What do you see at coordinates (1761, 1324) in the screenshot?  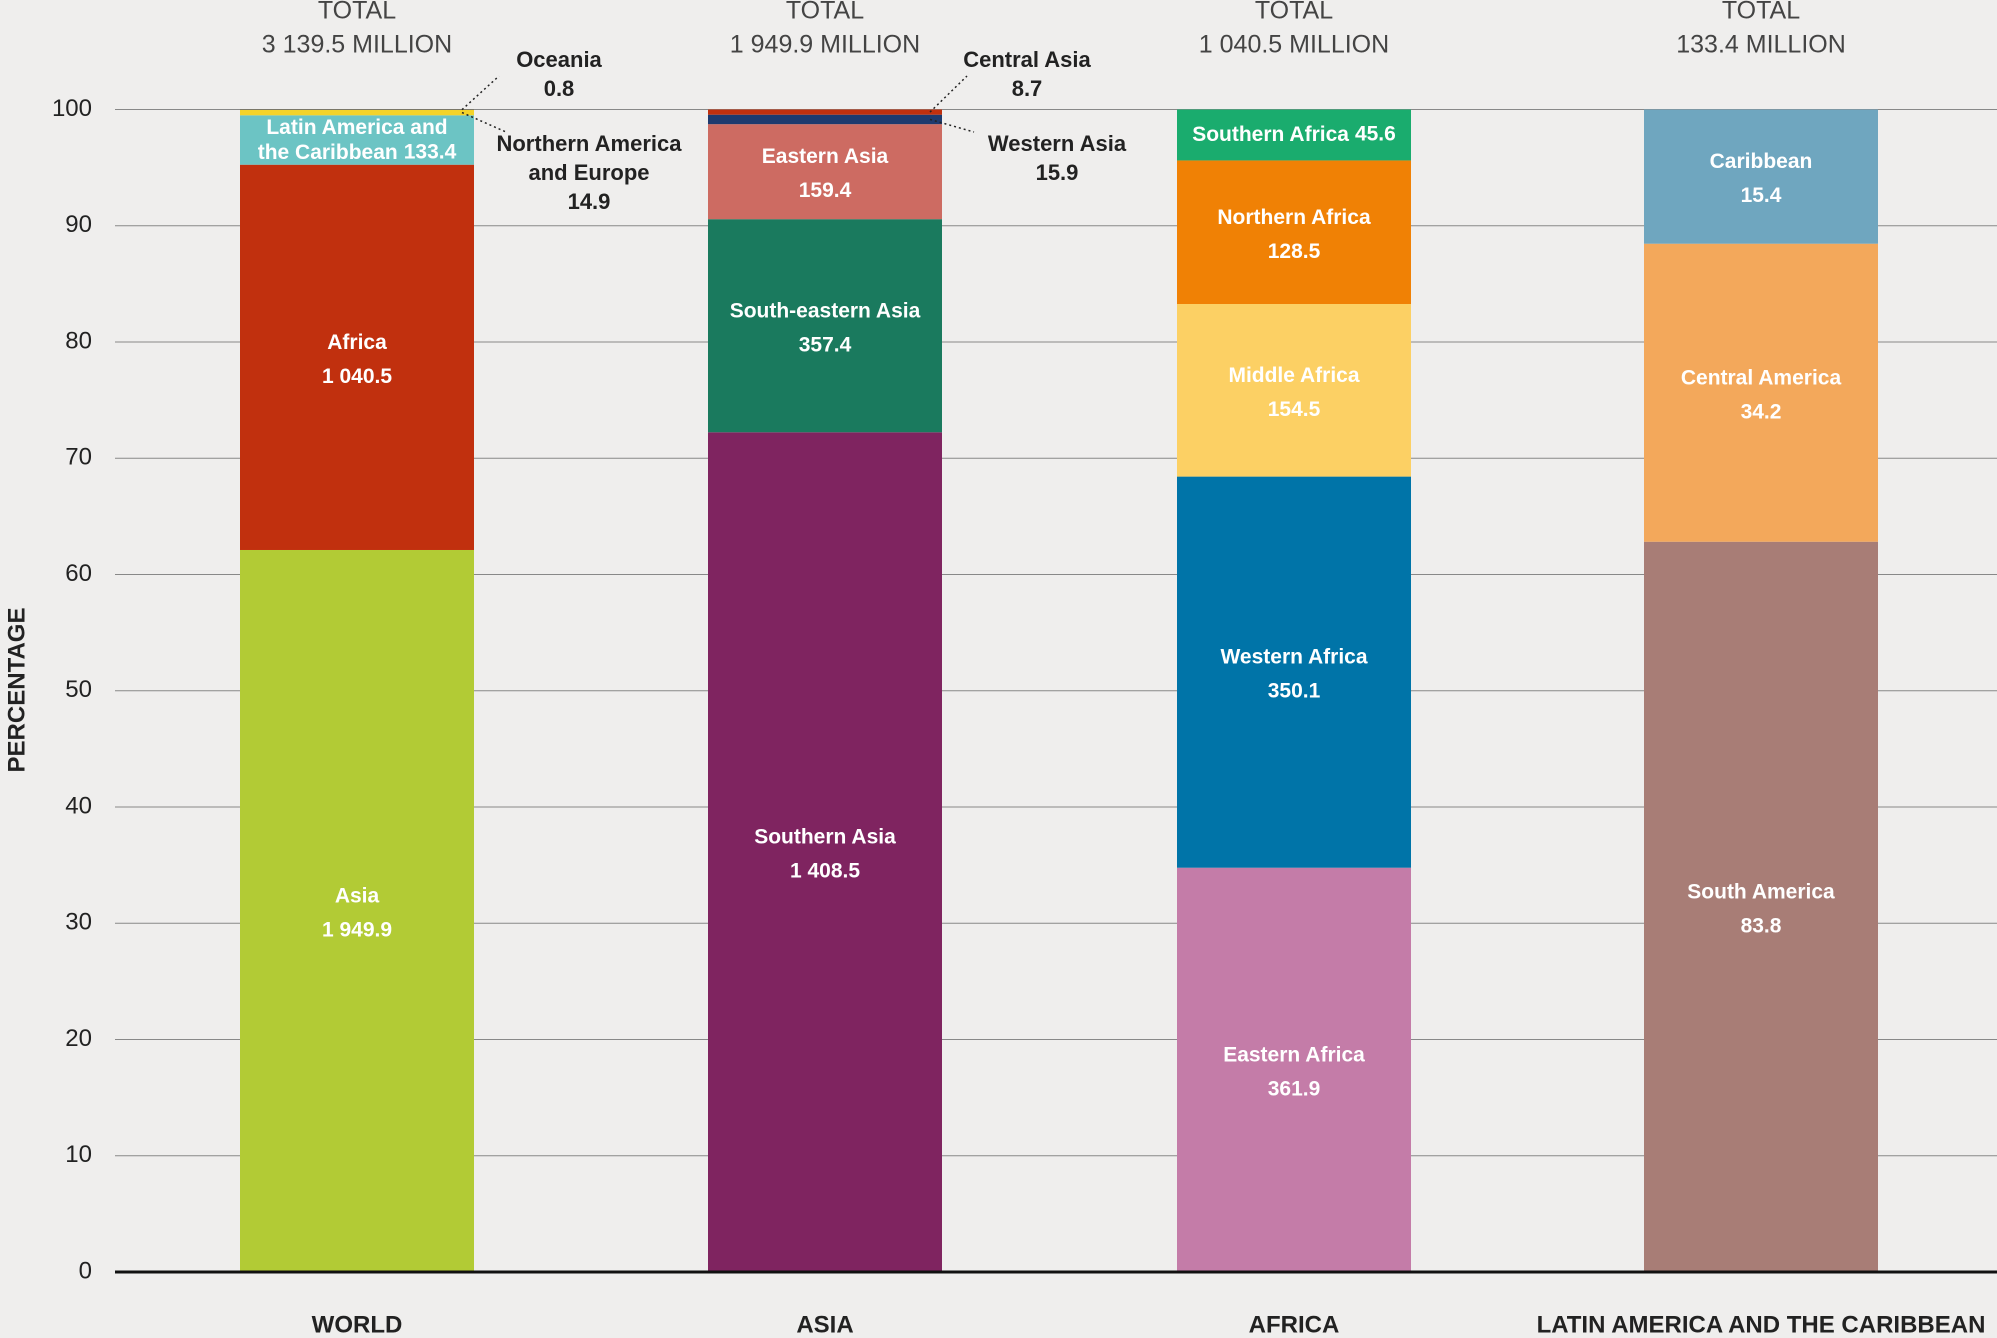 I see `category-label: LATIN AMERICA AND THE CARIBBEAN` at bounding box center [1761, 1324].